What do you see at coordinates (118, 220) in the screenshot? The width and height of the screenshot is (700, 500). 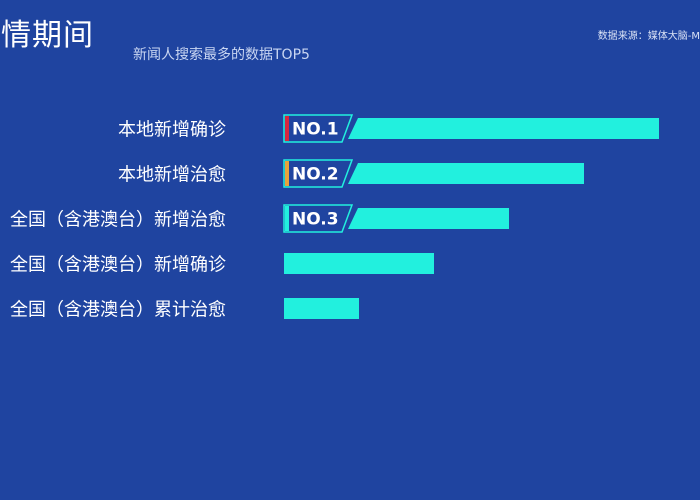 I see `category-label: 全国（含港澳台）新增治愈` at bounding box center [118, 220].